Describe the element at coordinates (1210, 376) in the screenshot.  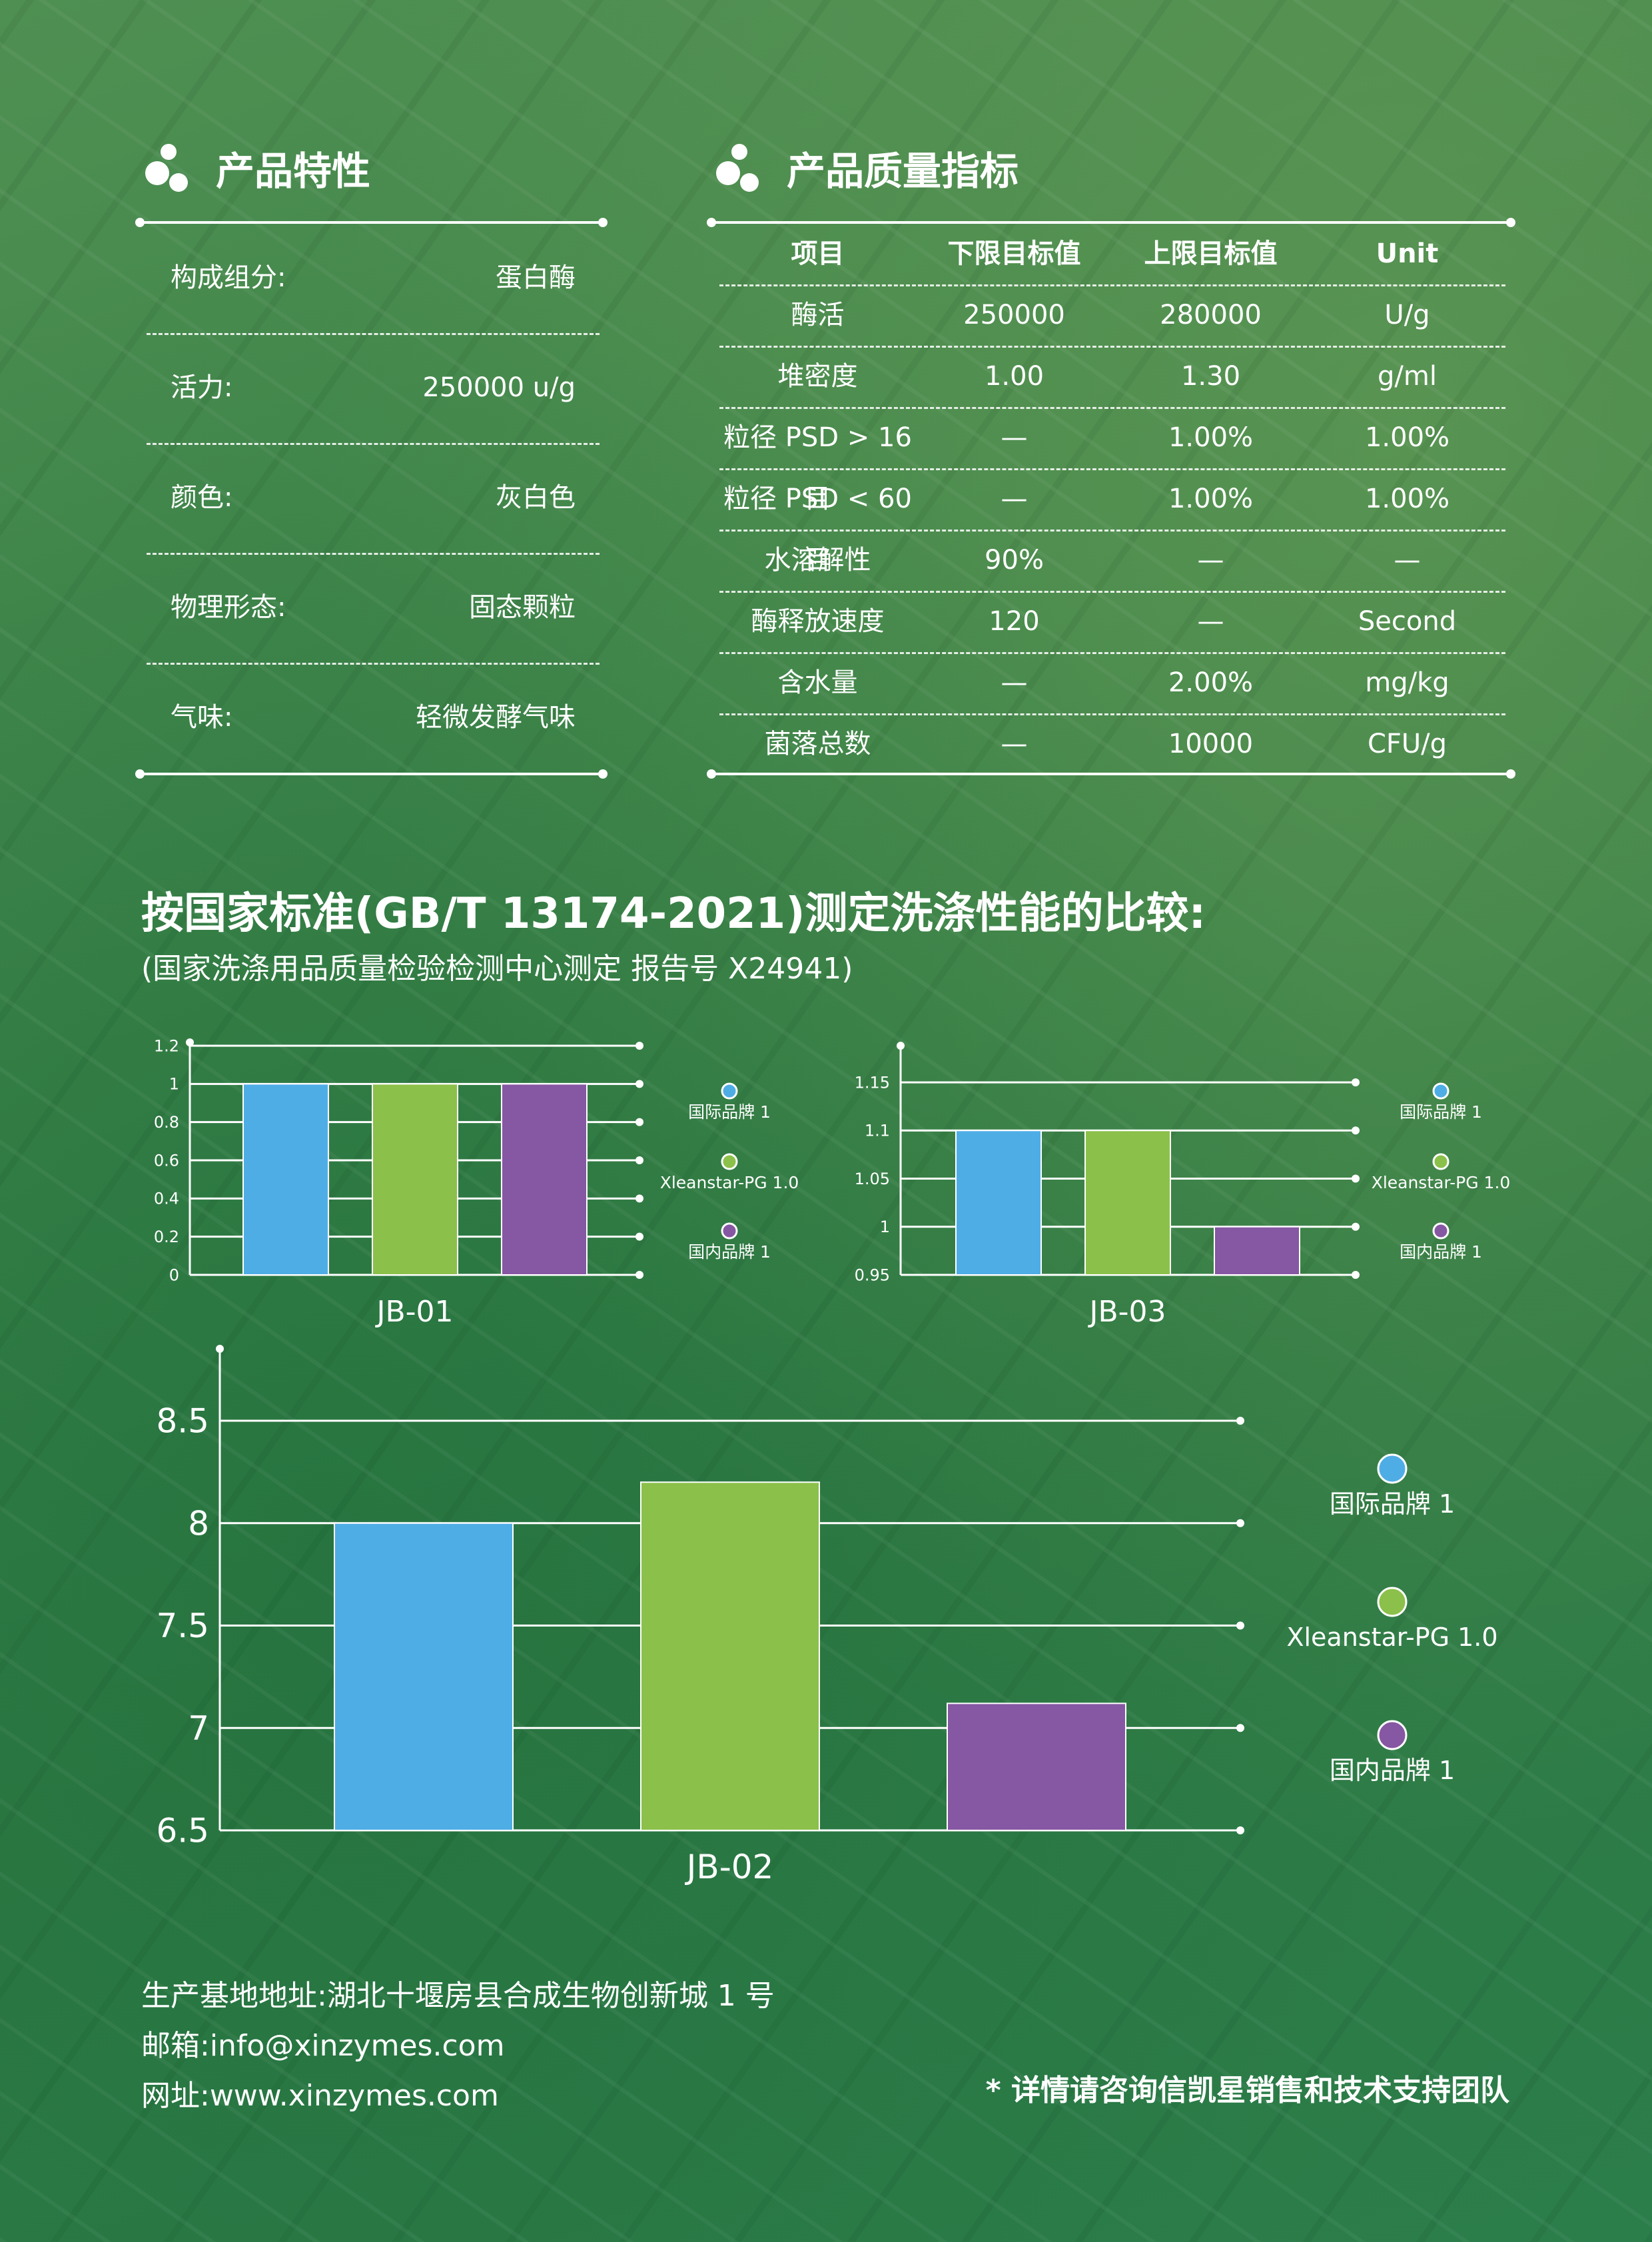
I see `table-cell: 1.30` at that location.